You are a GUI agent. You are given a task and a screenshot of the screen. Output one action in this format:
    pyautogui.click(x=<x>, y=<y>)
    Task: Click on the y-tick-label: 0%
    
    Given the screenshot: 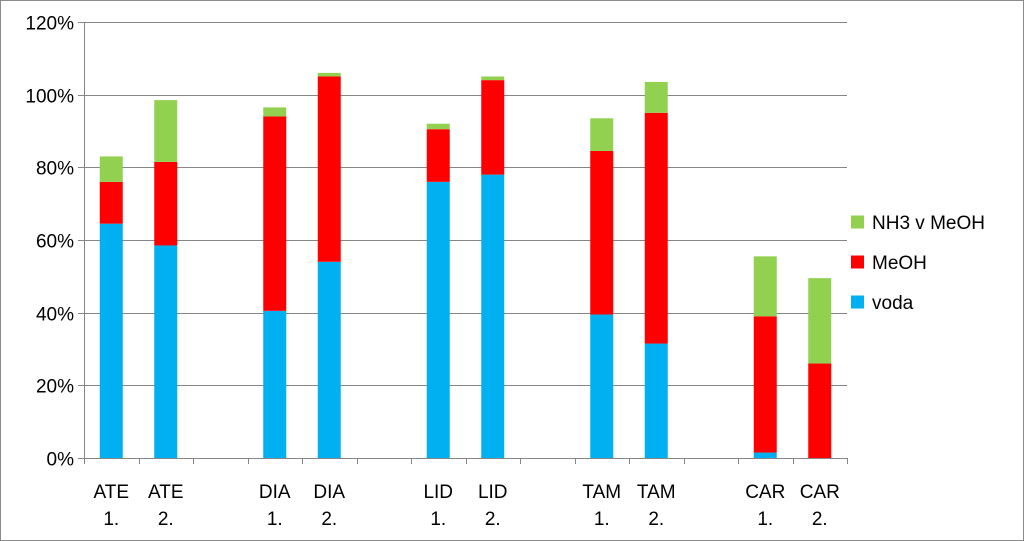 What is the action you would take?
    pyautogui.click(x=61, y=460)
    